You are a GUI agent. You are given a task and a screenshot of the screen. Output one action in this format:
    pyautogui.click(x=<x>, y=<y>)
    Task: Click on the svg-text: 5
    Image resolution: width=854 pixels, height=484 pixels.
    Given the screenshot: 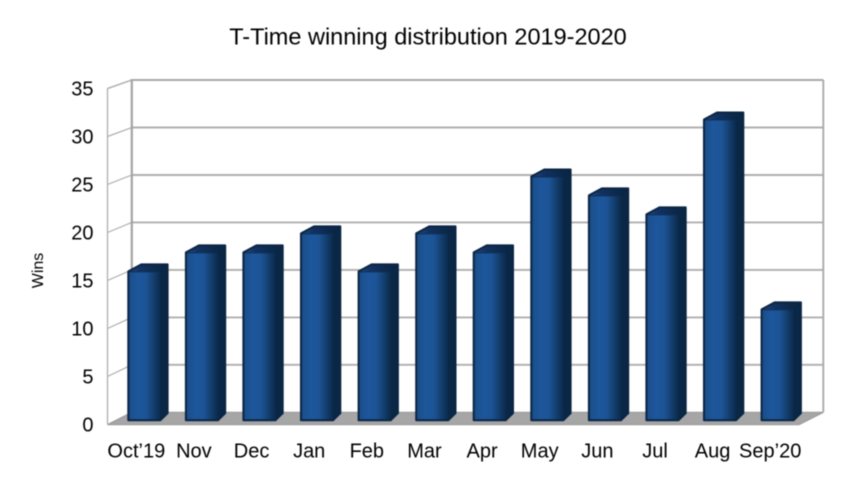 What is the action you would take?
    pyautogui.click(x=87, y=378)
    